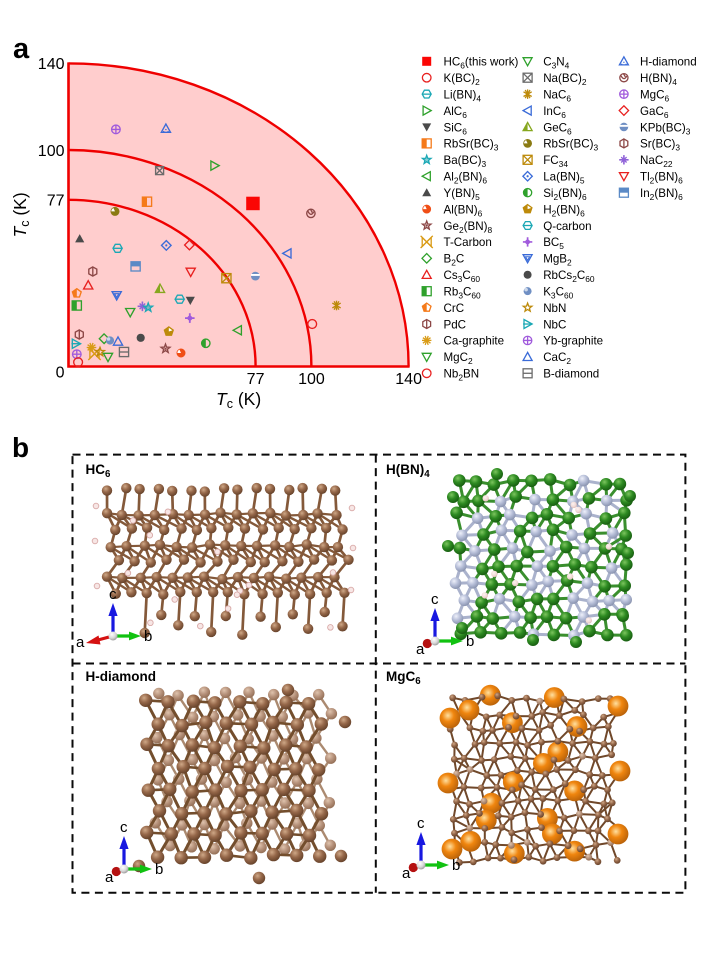 Image resolution: width=714 pixels, height=958 pixels. Describe the element at coordinates (661, 194) in the screenshot. I see `svg-text: In2​(BN)6​` at that location.